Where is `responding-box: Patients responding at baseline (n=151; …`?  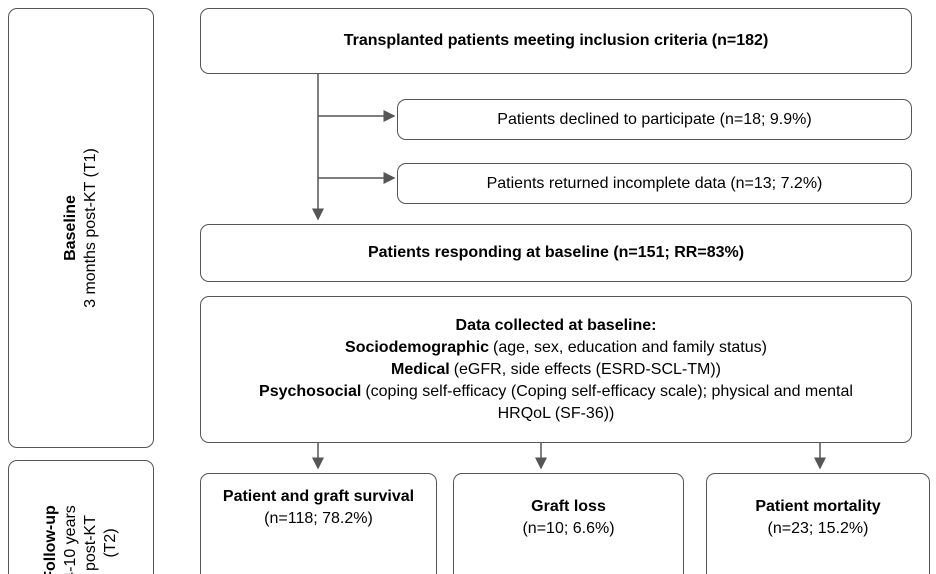
responding-box: Patients responding at baseline (n=151; … is located at coordinates (556, 253).